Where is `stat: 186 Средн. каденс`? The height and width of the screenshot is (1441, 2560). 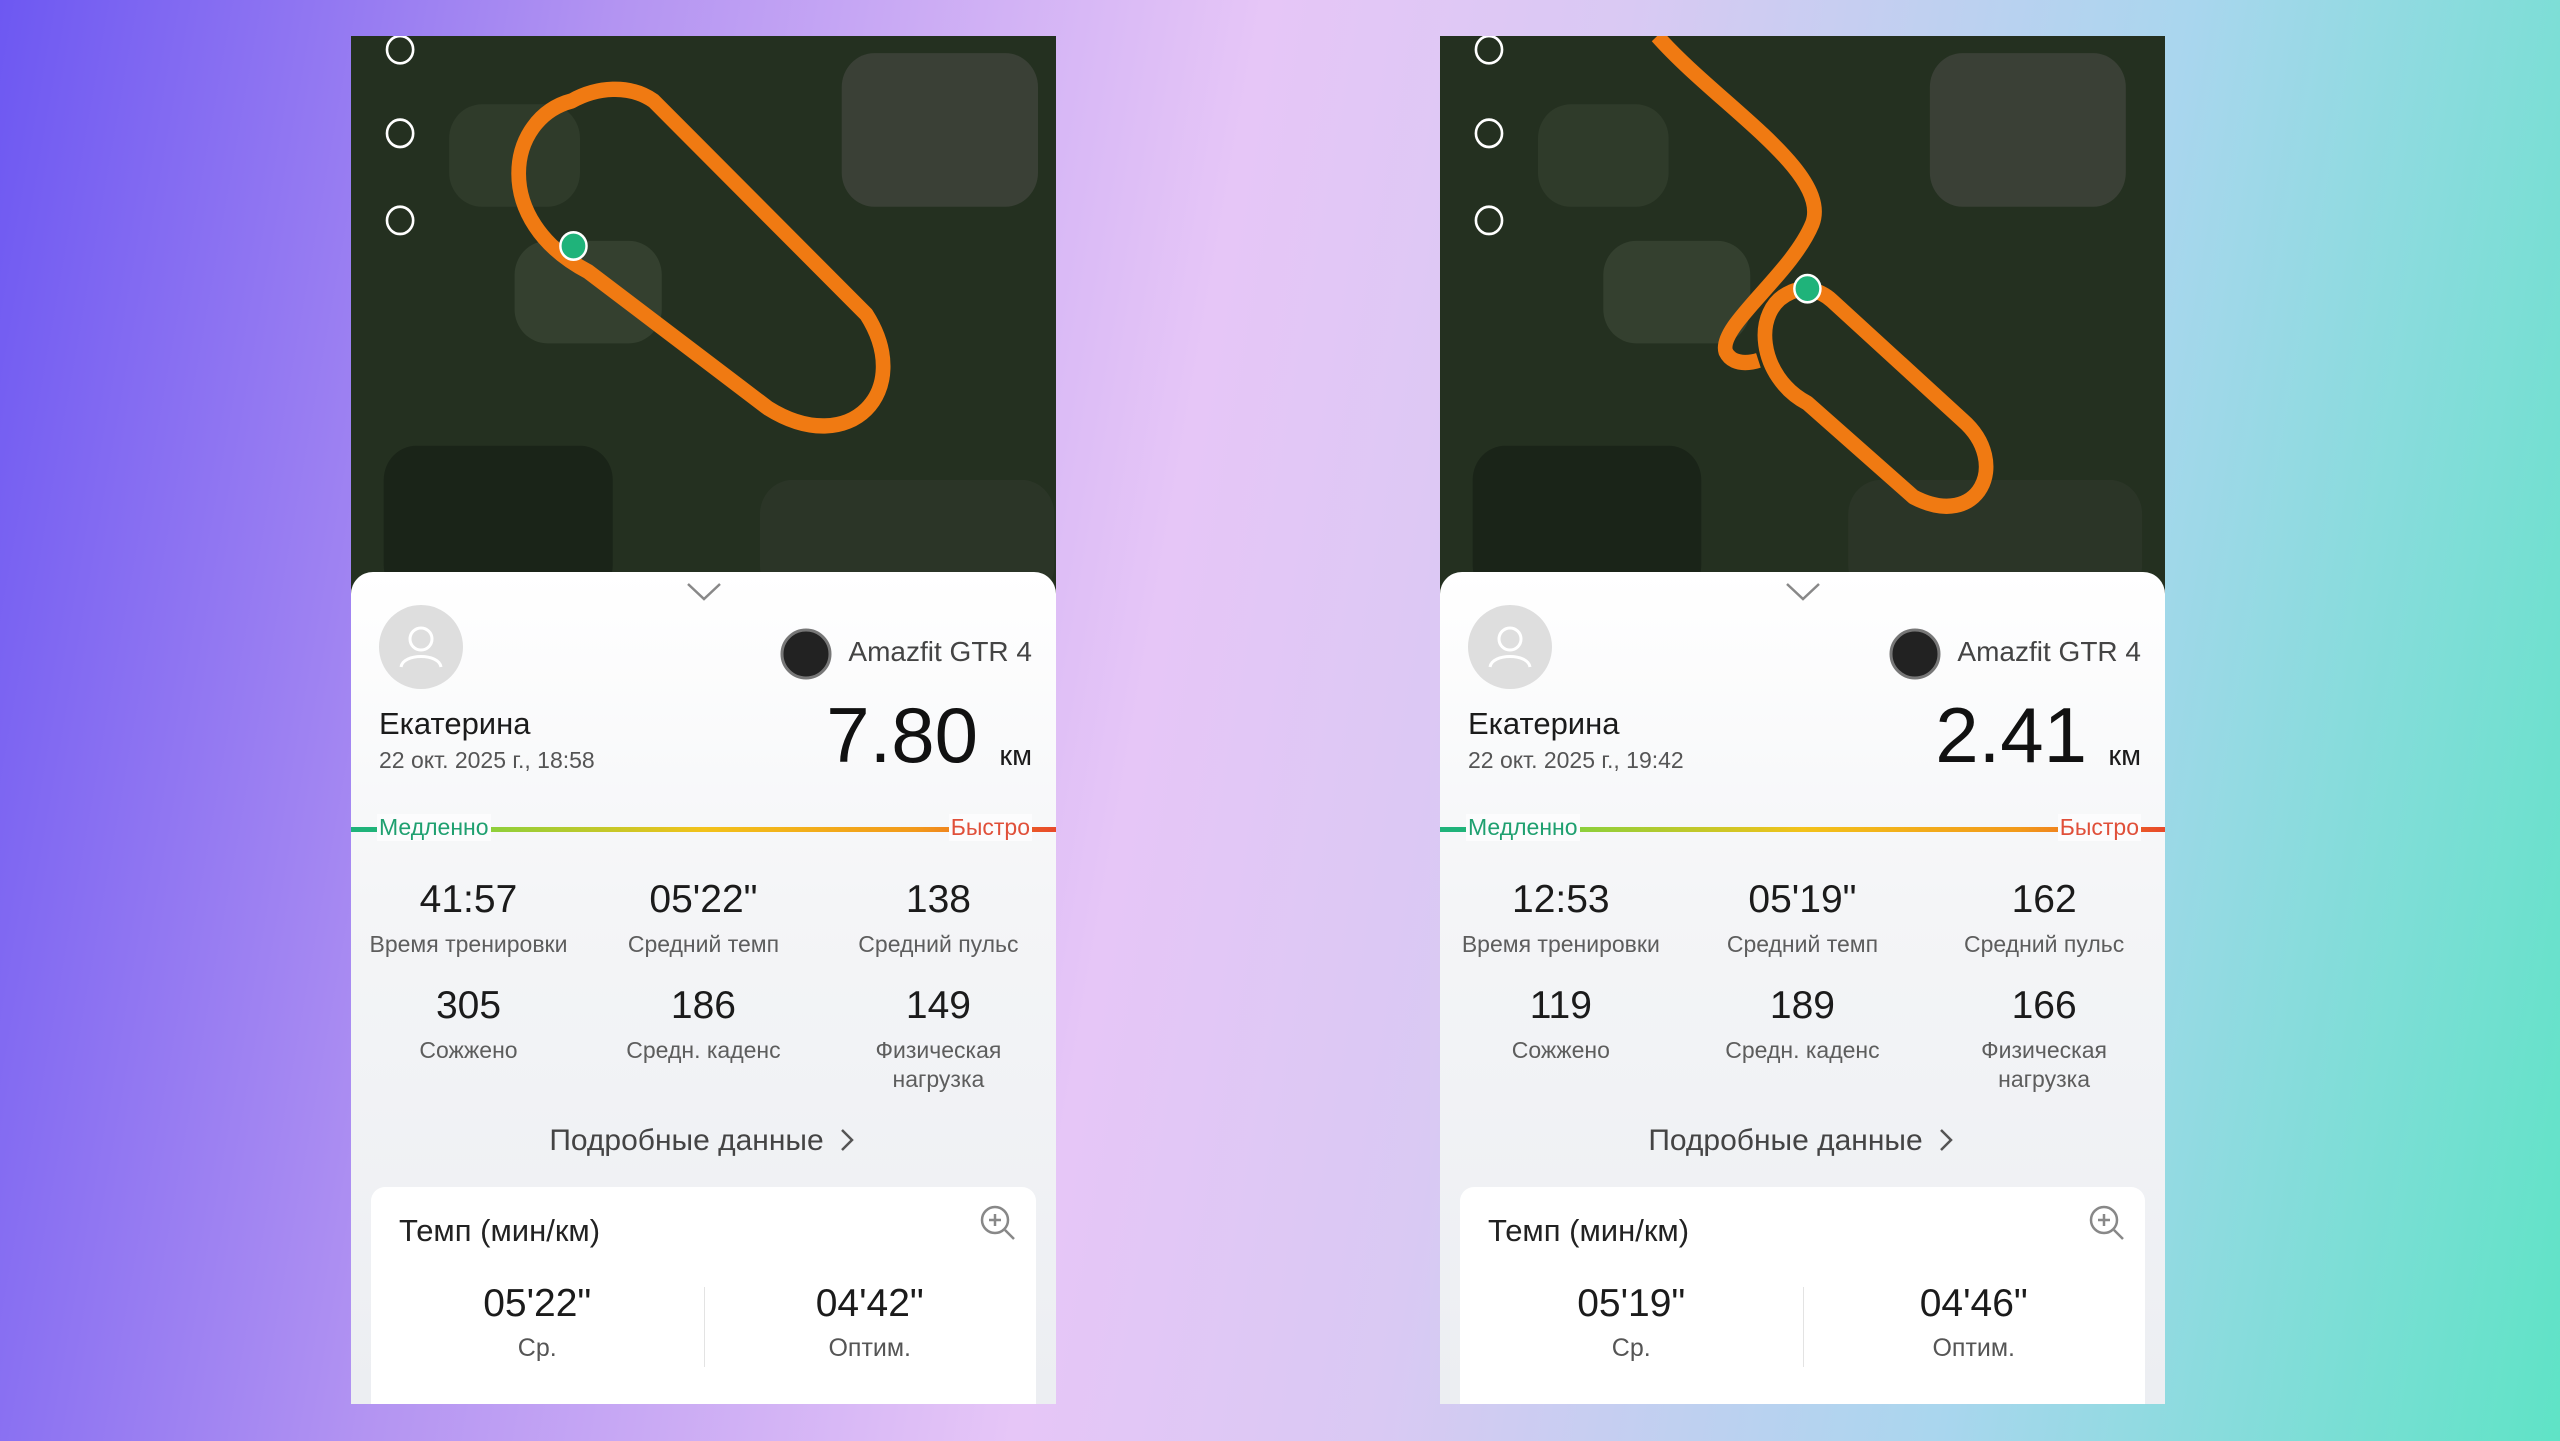
stat: 186 Средн. каденс is located at coordinates (703, 1024).